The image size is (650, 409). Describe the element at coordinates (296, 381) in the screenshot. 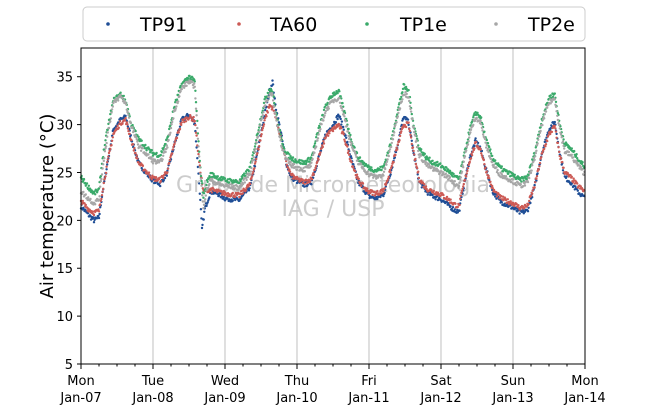

I see `x-tick-label-weekday: Thu` at that location.